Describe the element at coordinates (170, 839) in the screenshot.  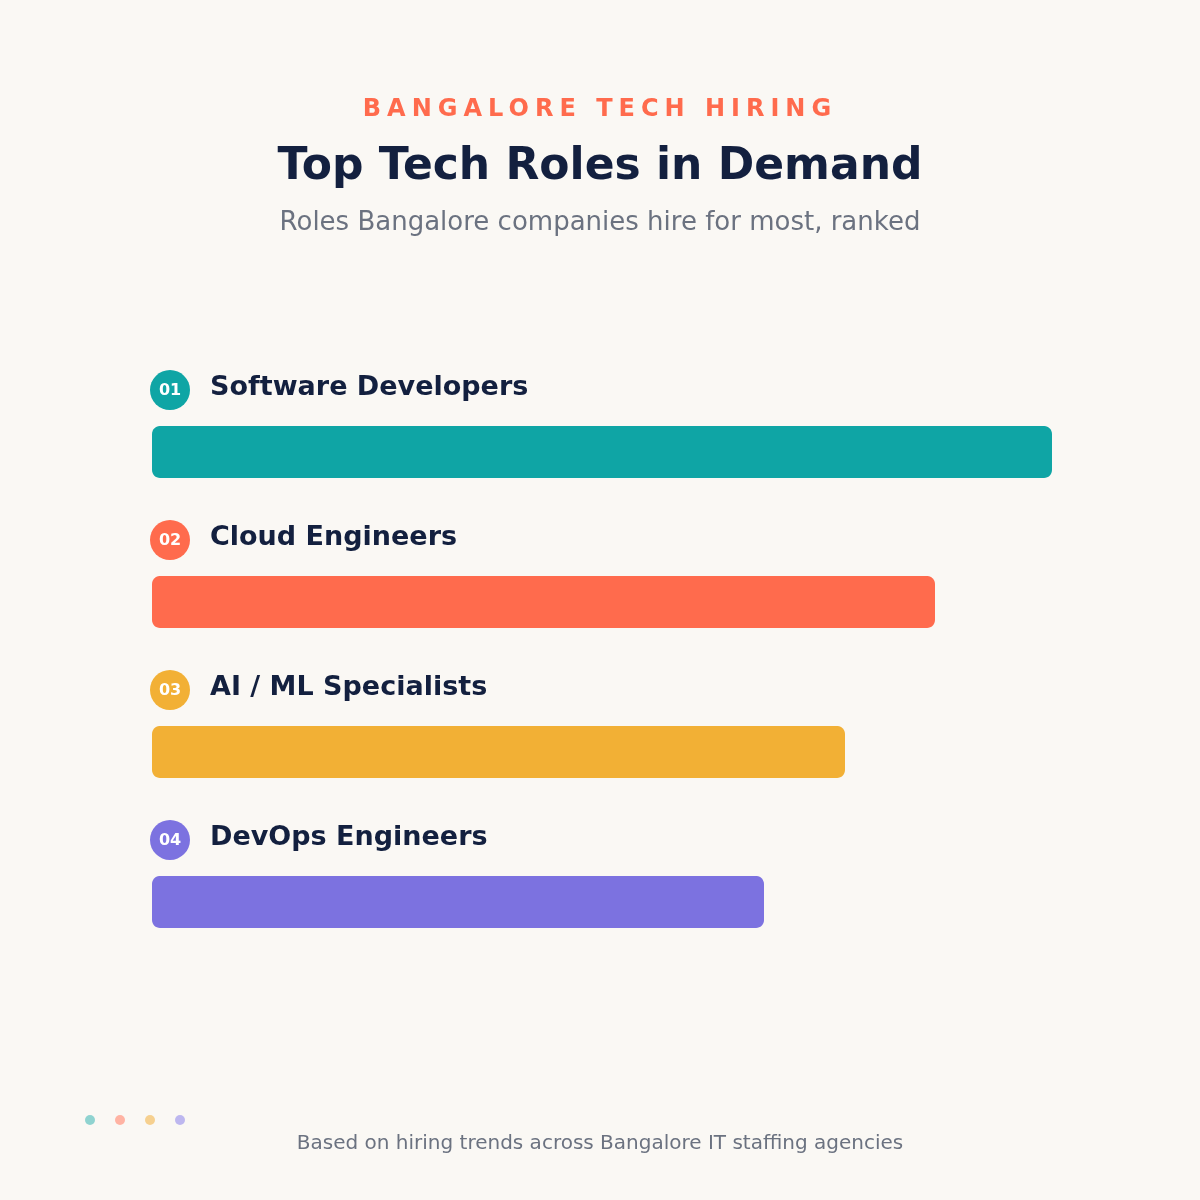
I see `annotation: 04` at that location.